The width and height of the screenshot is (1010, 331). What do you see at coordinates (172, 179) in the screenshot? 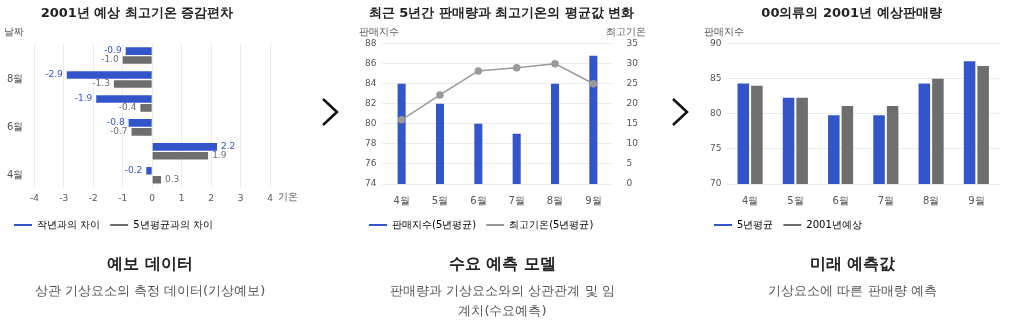
I see `data-label: 0.3` at bounding box center [172, 179].